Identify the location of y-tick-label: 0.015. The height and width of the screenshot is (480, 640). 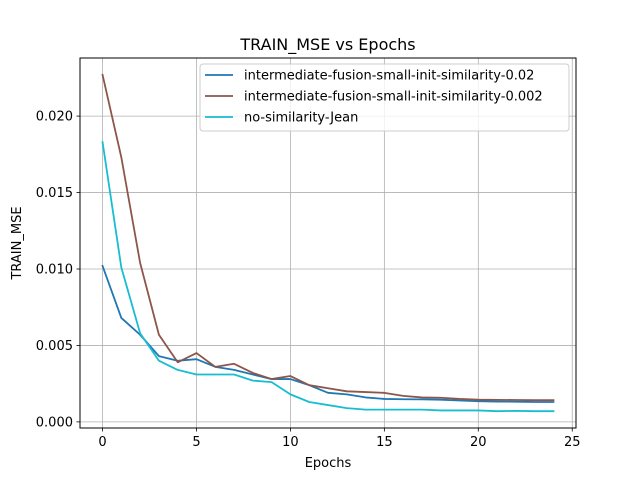
(54, 193).